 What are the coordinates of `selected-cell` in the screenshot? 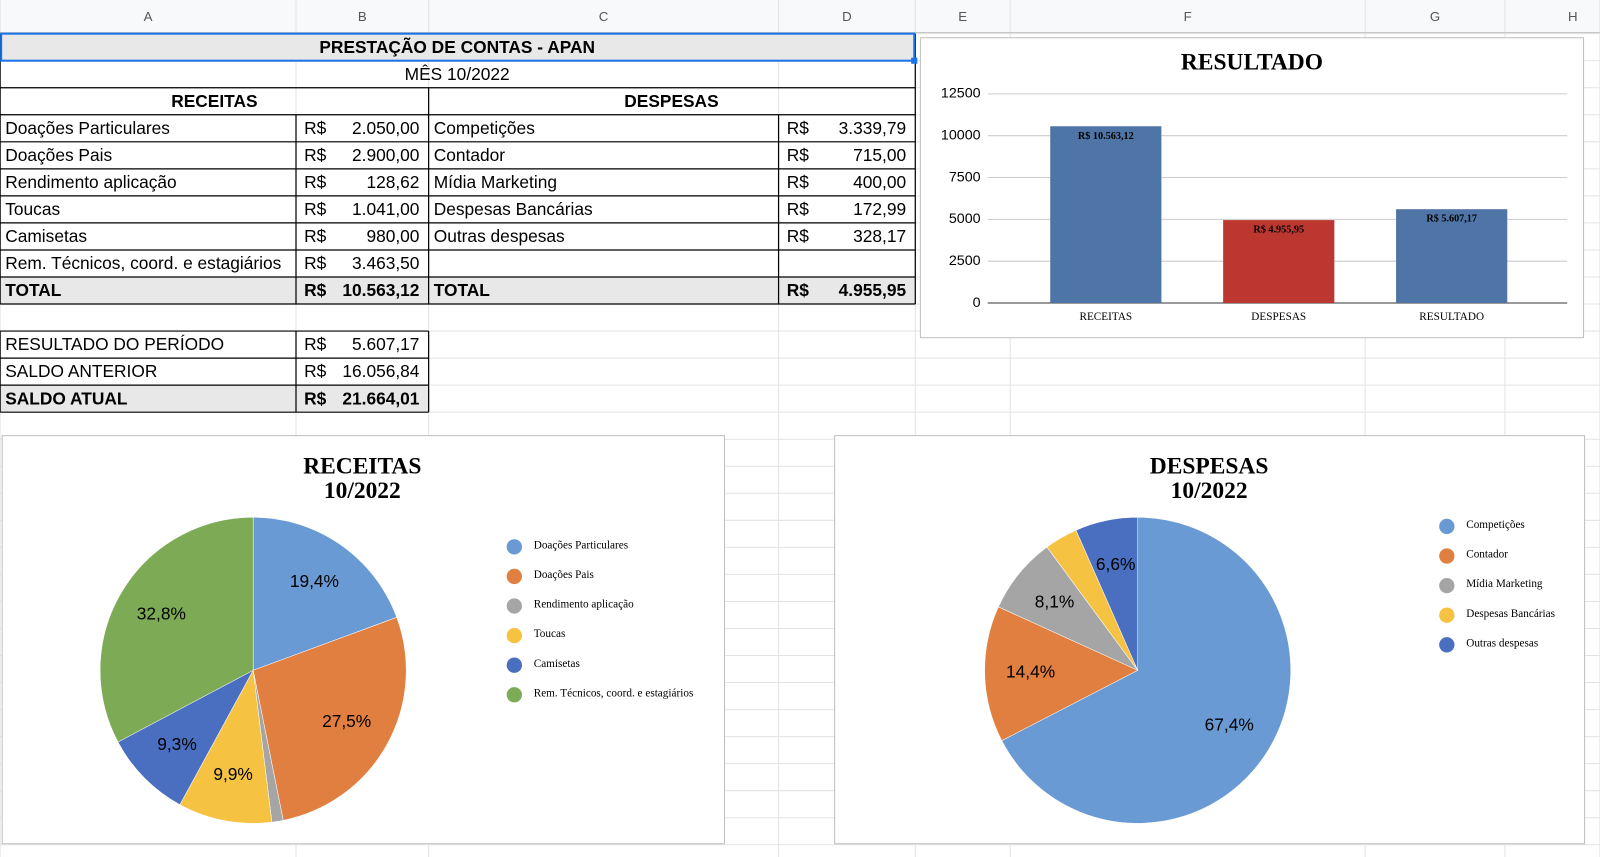 It's located at (458, 47).